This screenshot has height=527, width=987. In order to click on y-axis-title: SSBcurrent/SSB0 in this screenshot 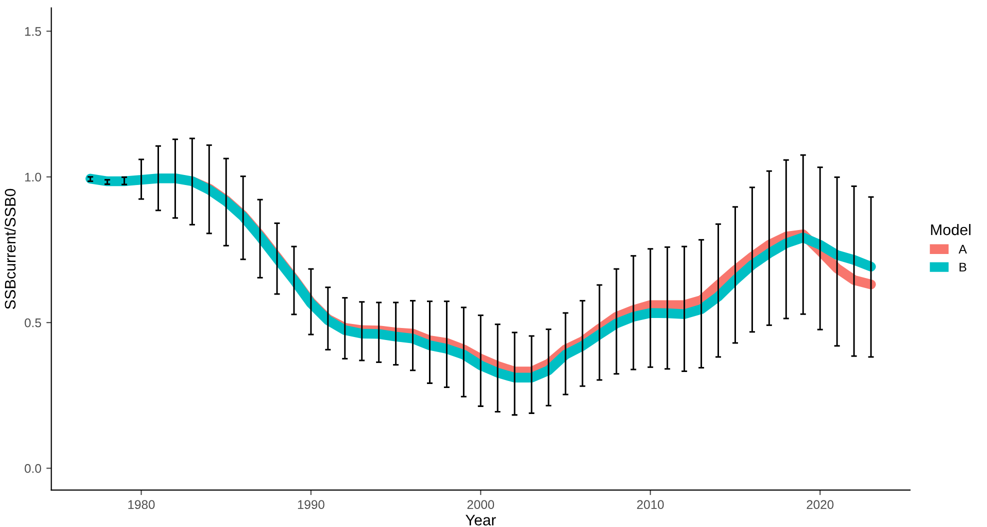, I will do `click(10, 249)`.